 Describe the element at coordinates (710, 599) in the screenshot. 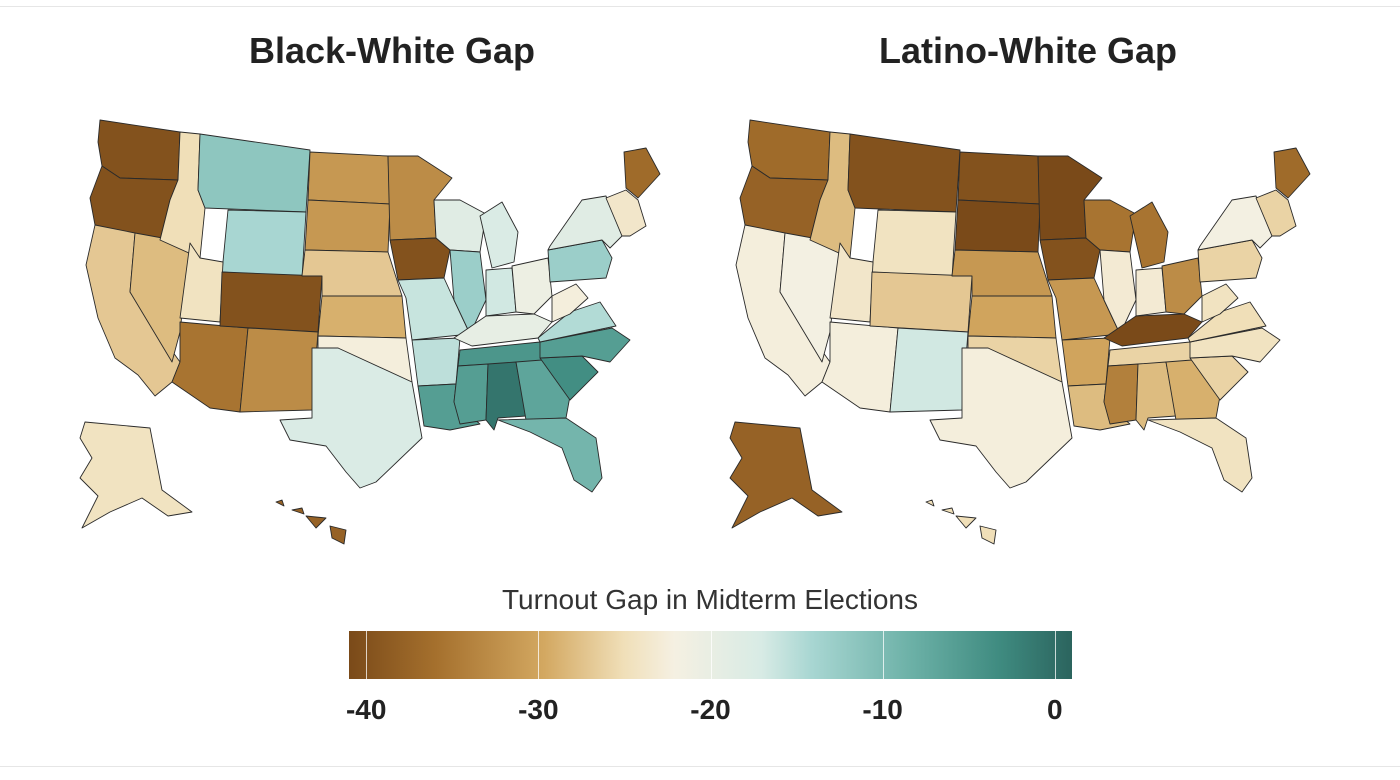

I see `legend-title: Turnout Gap in Midterm Elections` at that location.